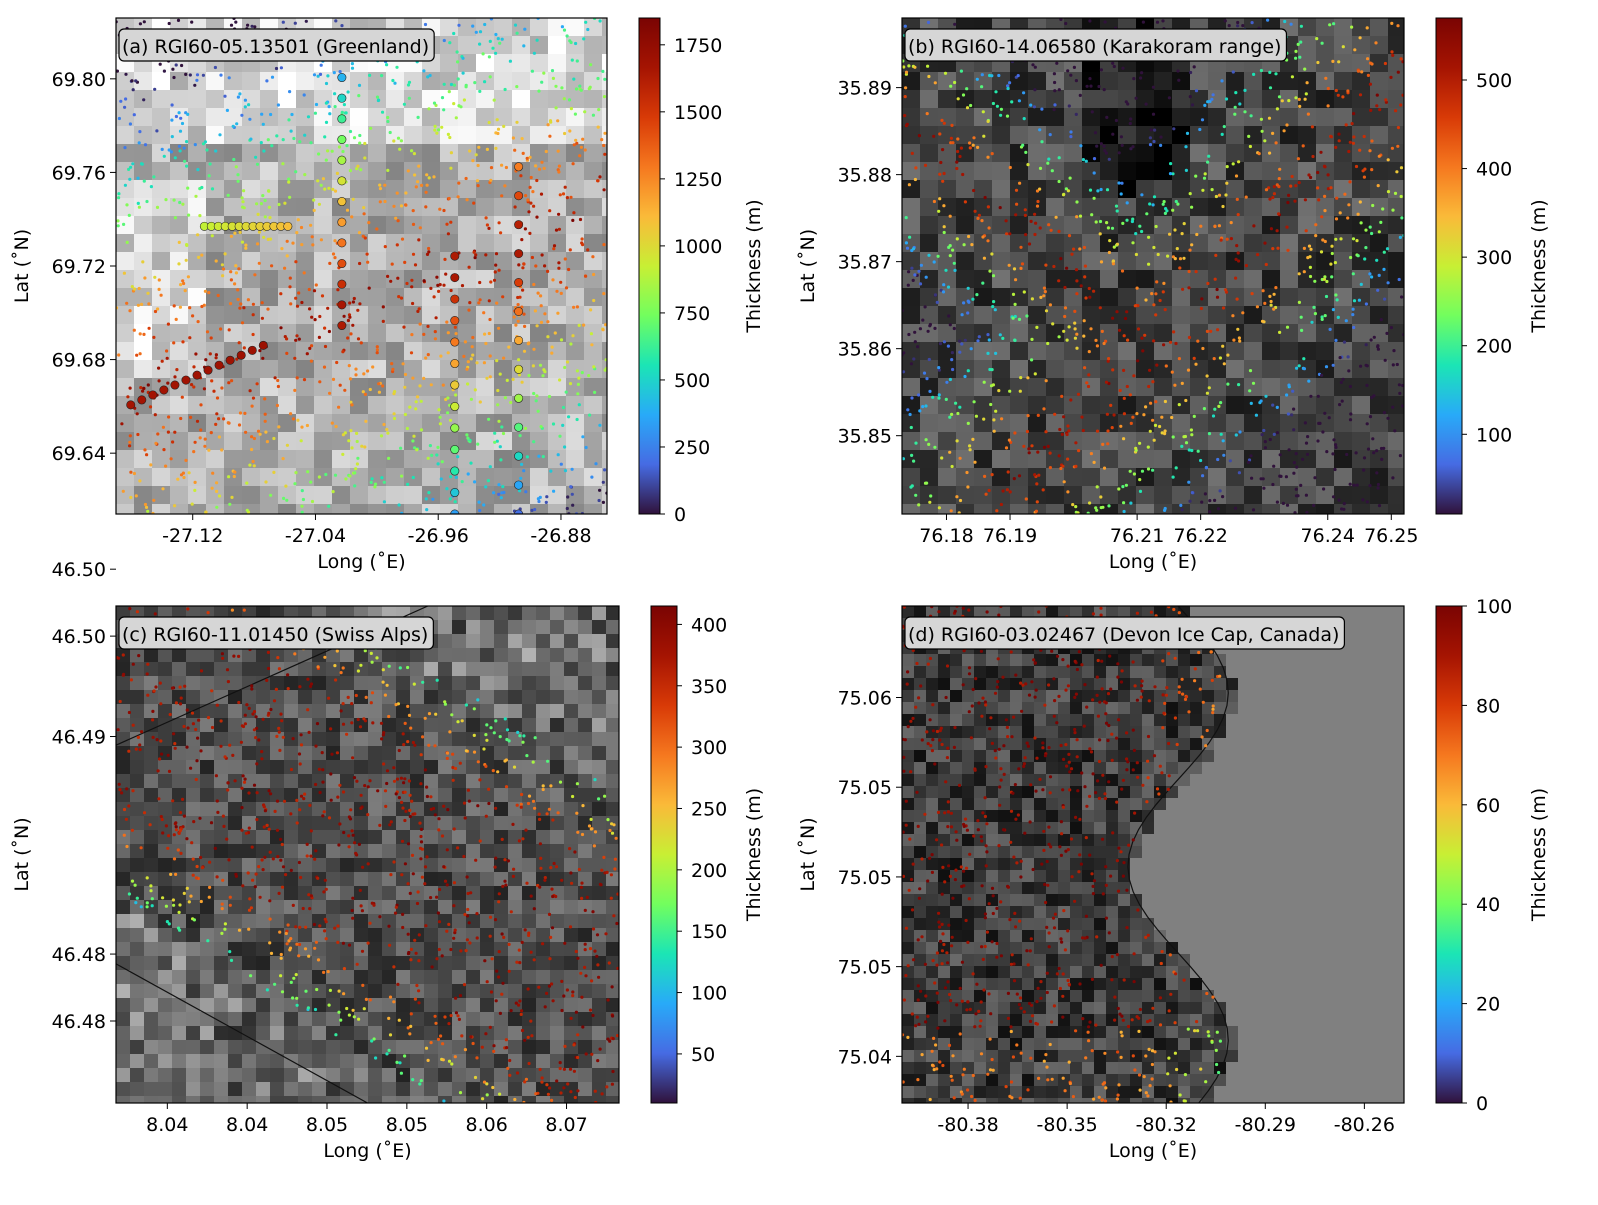 Image resolution: width=1598 pixels, height=1205 pixels. Describe the element at coordinates (342, 325) in the screenshot. I see `survey-point` at that location.